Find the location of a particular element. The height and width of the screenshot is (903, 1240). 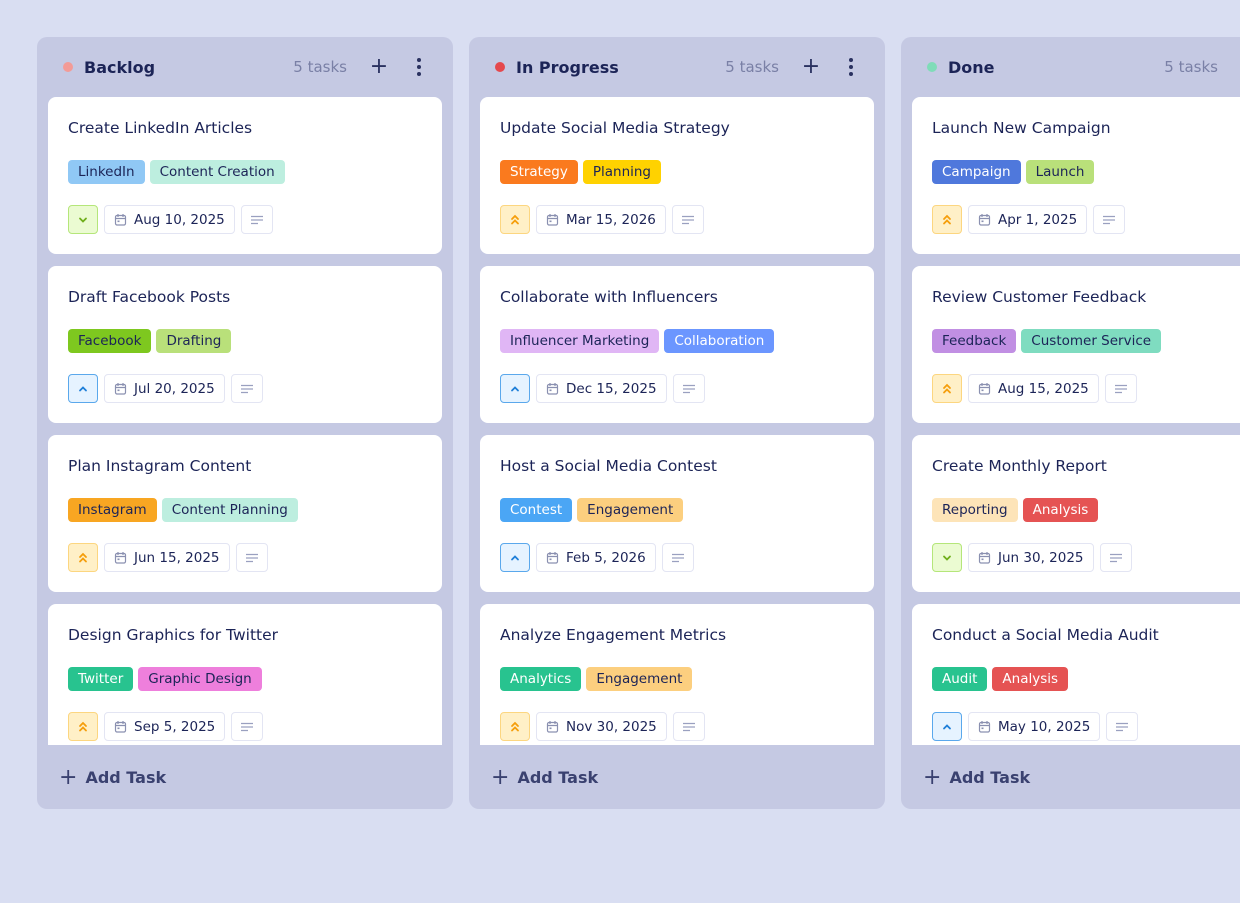

due-date: Nov 30, 2025 is located at coordinates (611, 726).